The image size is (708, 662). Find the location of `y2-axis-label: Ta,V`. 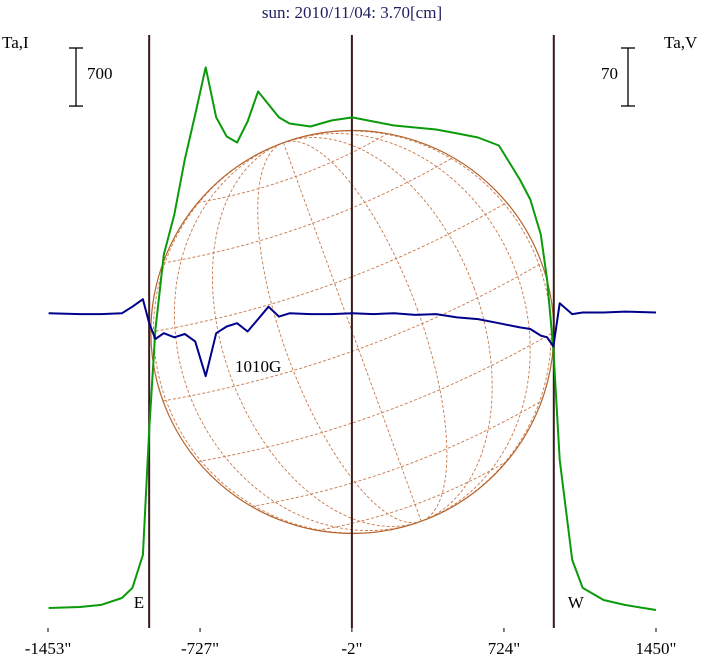

y2-axis-label: Ta,V is located at coordinates (681, 42).